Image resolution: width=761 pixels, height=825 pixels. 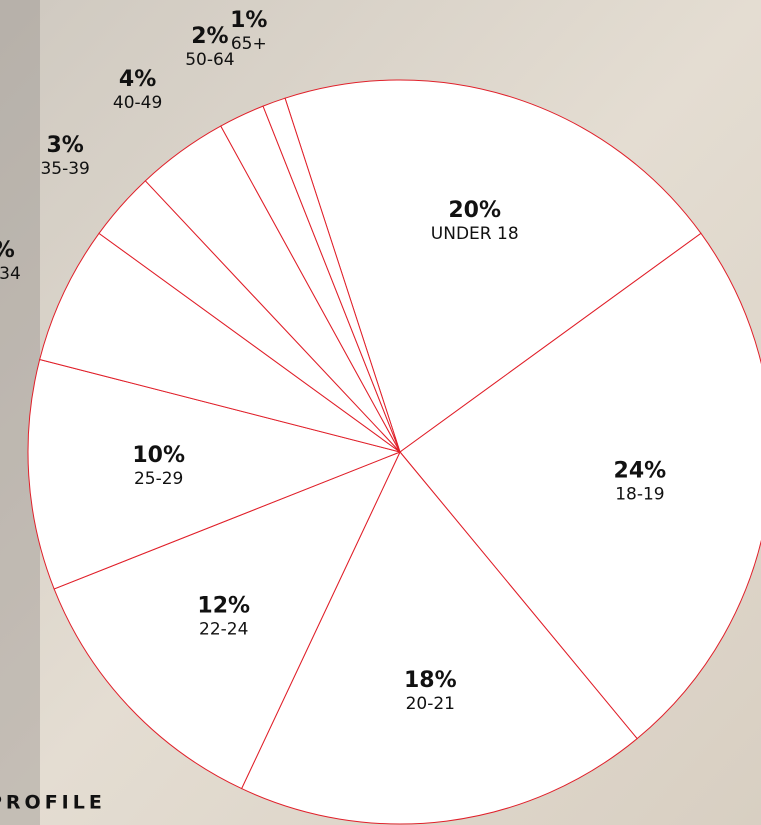 I want to click on slice-category-label: 65+, so click(x=249, y=44).